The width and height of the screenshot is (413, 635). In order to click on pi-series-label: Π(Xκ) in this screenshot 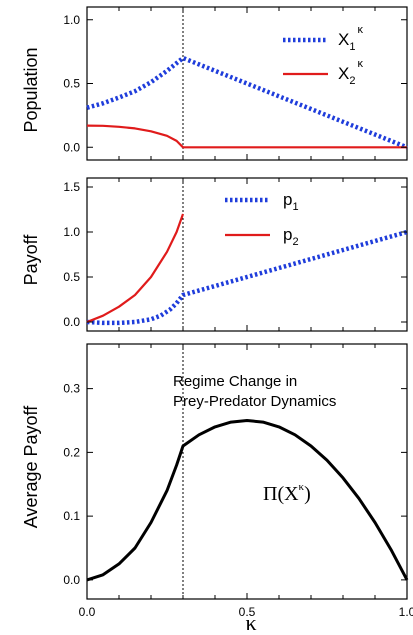, I will do `click(287, 493)`.